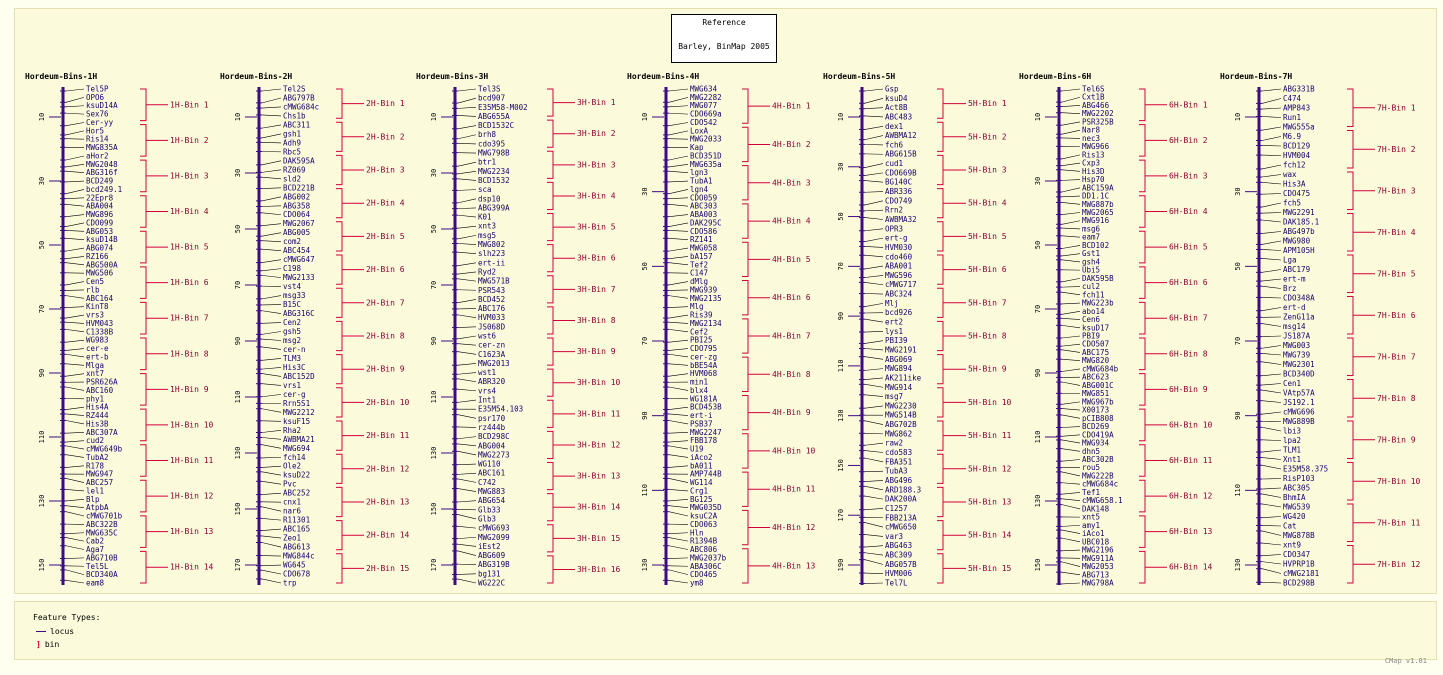  I want to click on locus-label: WG181A, so click(704, 398).